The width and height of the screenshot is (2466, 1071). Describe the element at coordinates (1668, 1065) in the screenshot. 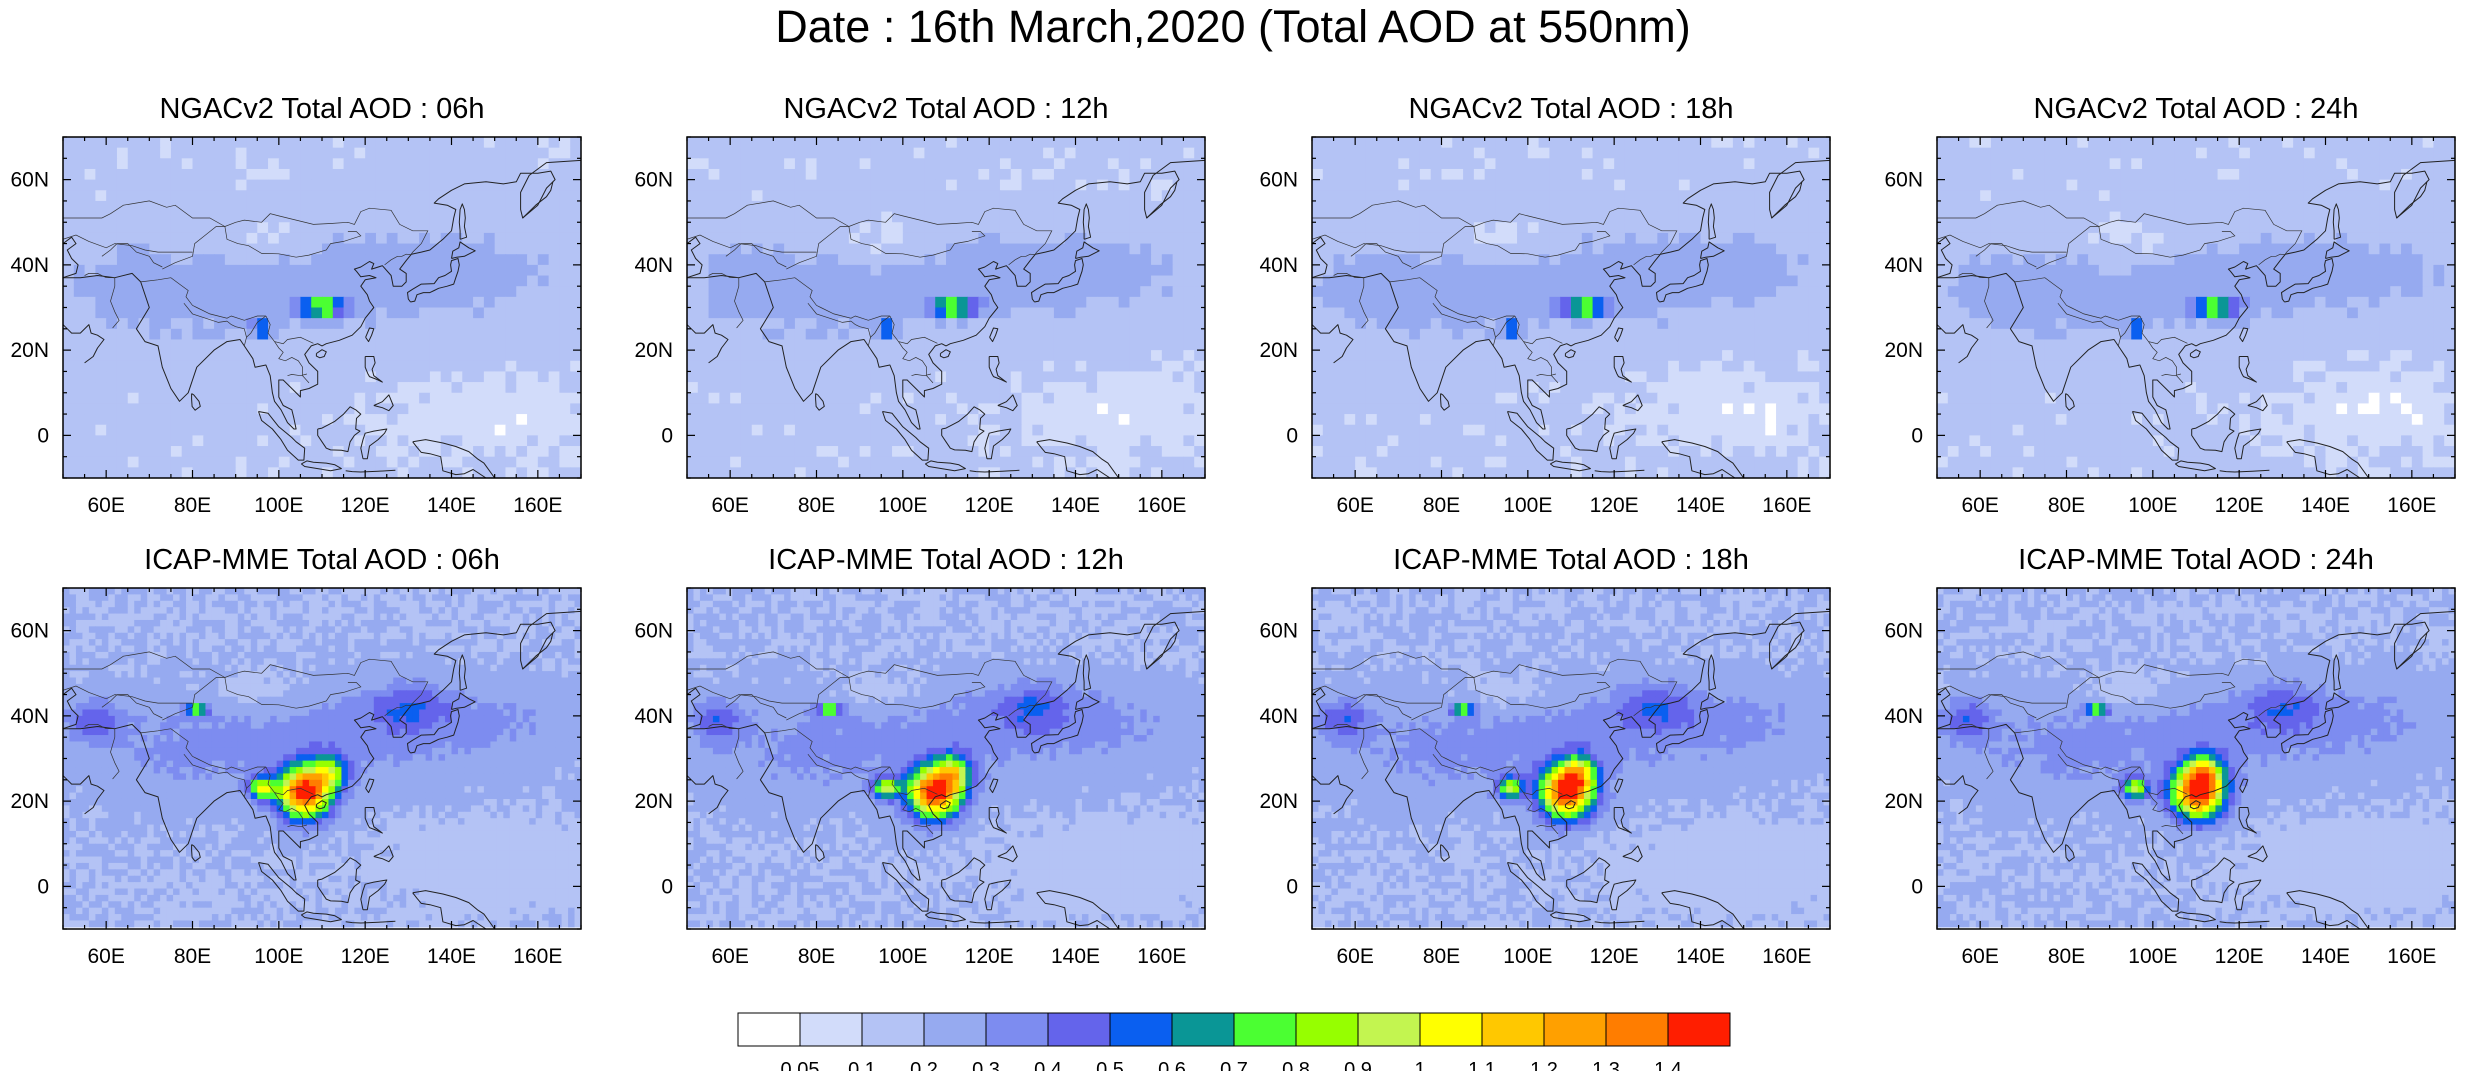

I see `colorbar-label: 1.4` at that location.